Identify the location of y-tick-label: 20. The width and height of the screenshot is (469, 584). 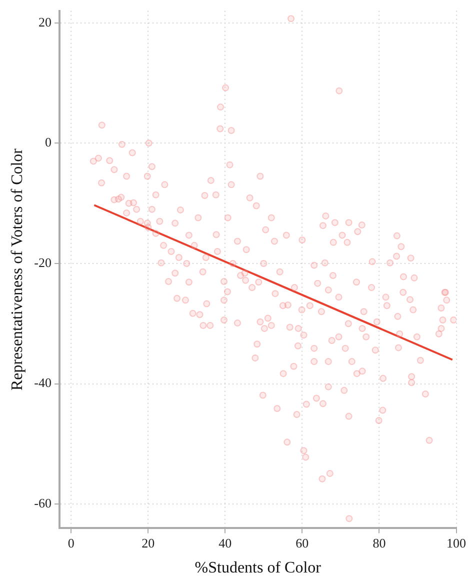
(45, 22).